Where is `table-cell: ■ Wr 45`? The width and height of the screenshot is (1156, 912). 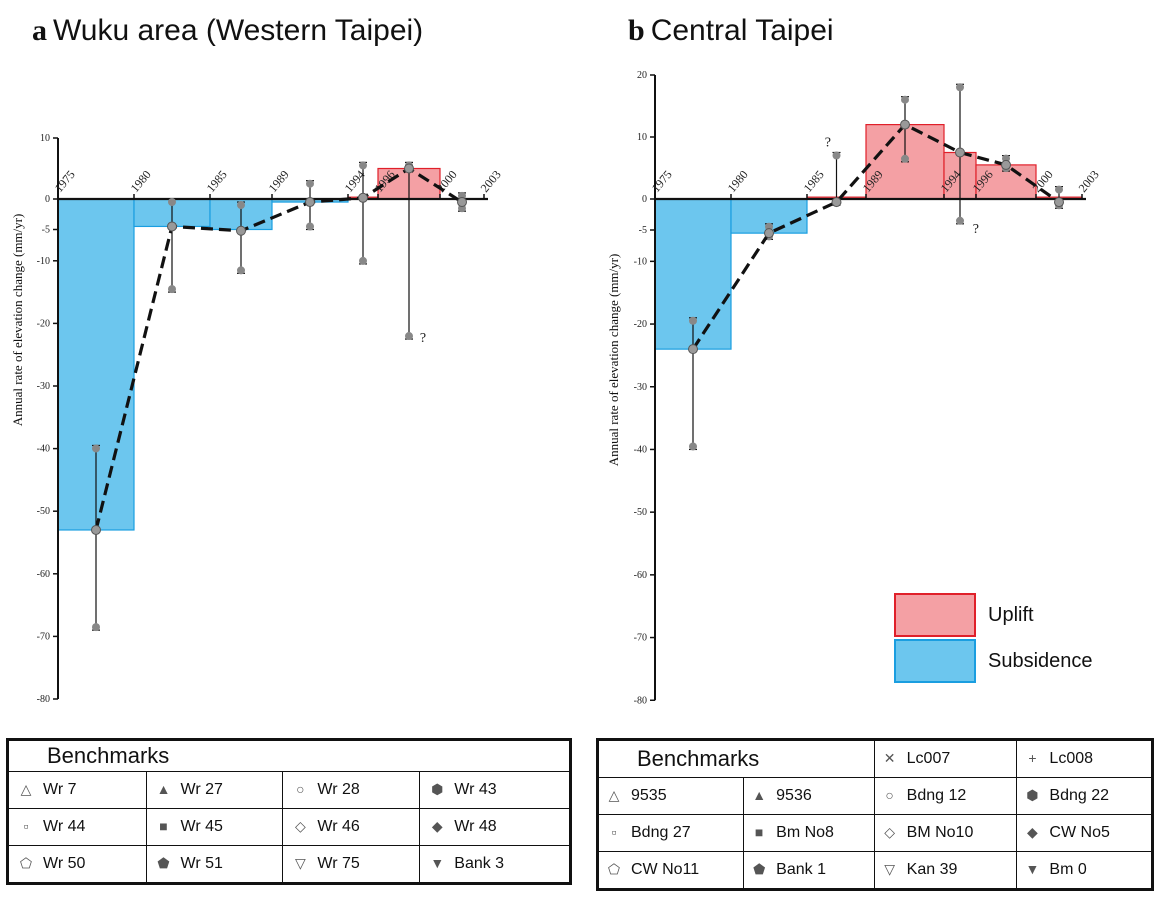 table-cell: ■ Wr 45 is located at coordinates (214, 827).